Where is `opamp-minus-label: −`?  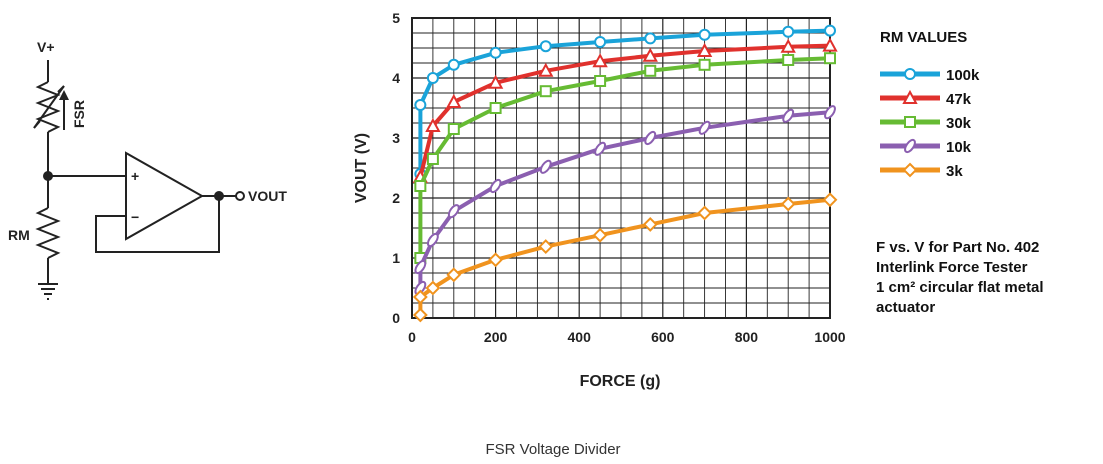
opamp-minus-label: − is located at coordinates (135, 217).